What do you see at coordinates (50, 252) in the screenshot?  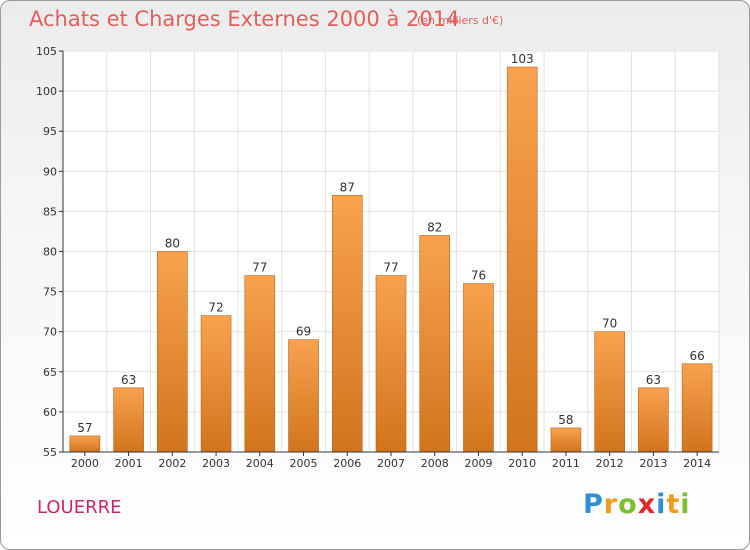 I see `y-tick-label: 80` at bounding box center [50, 252].